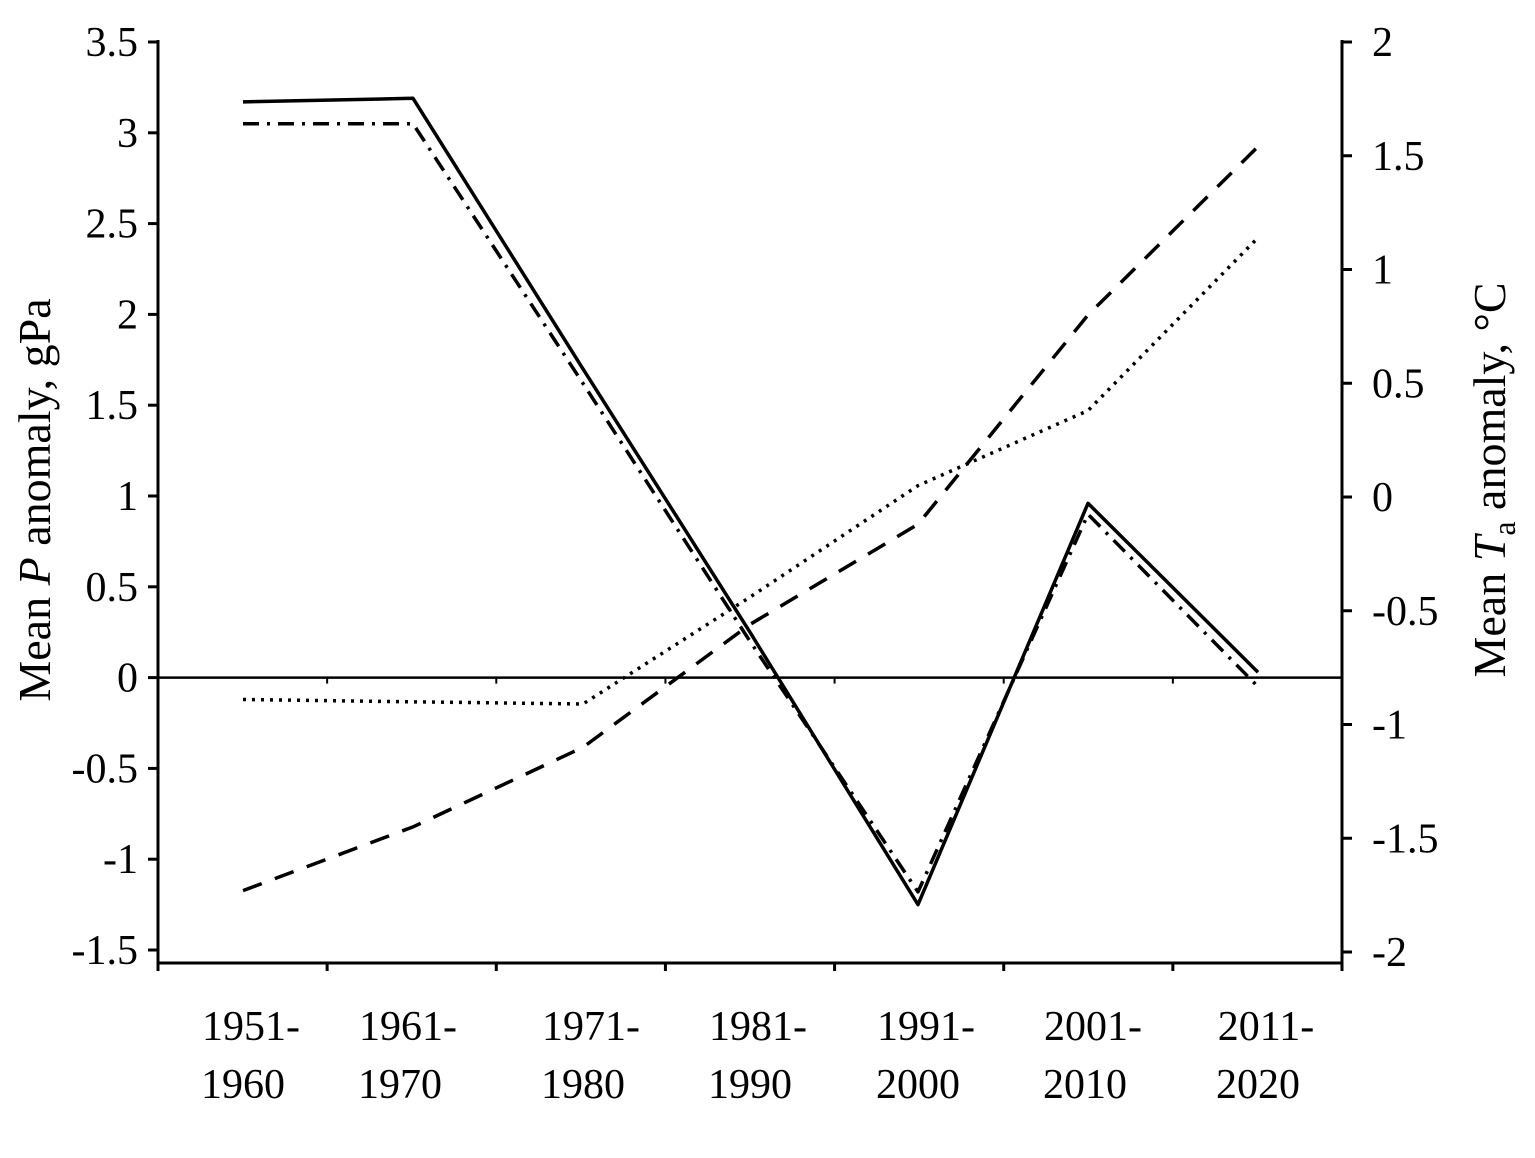 This screenshot has width=1535, height=1158. I want to click on y-axis-label-right: Mean Ta anomaly, °C, so click(1493, 479).